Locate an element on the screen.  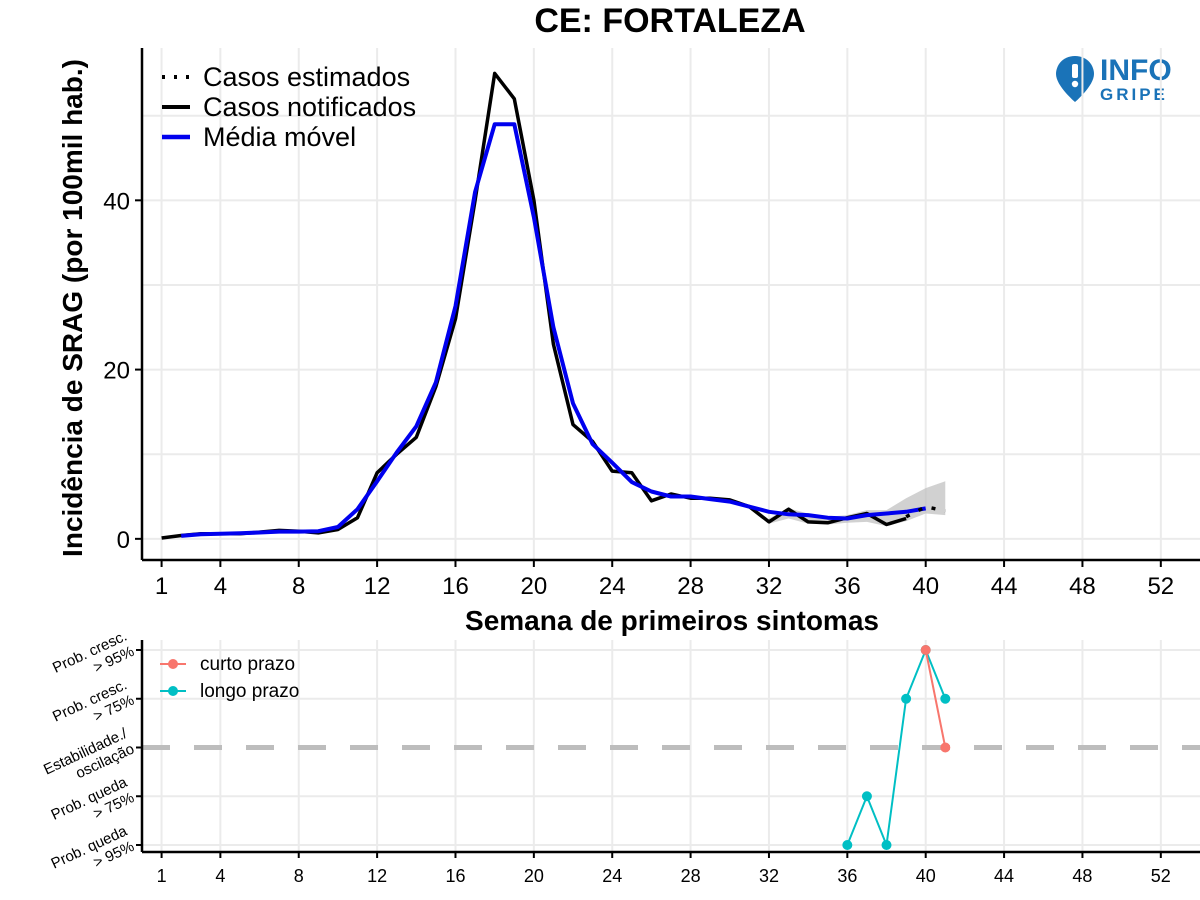
logo-text-gripe: GRIPE is located at coordinates (1134, 94).